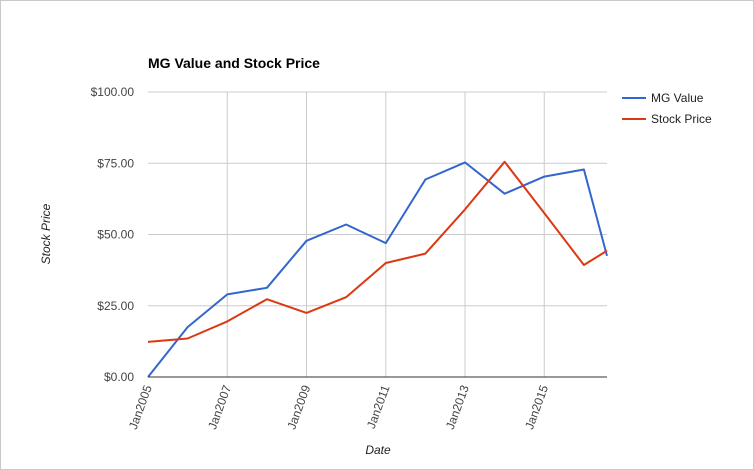 This screenshot has width=754, height=470. I want to click on chart-title: MG Value and Stock Price, so click(234, 63).